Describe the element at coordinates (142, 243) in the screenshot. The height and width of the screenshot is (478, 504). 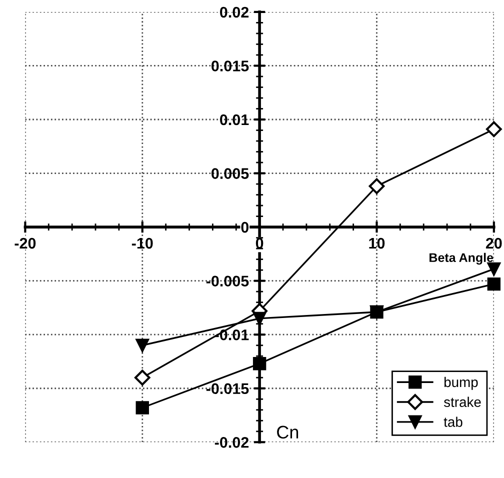
I see `x-tick-label: -10` at that location.